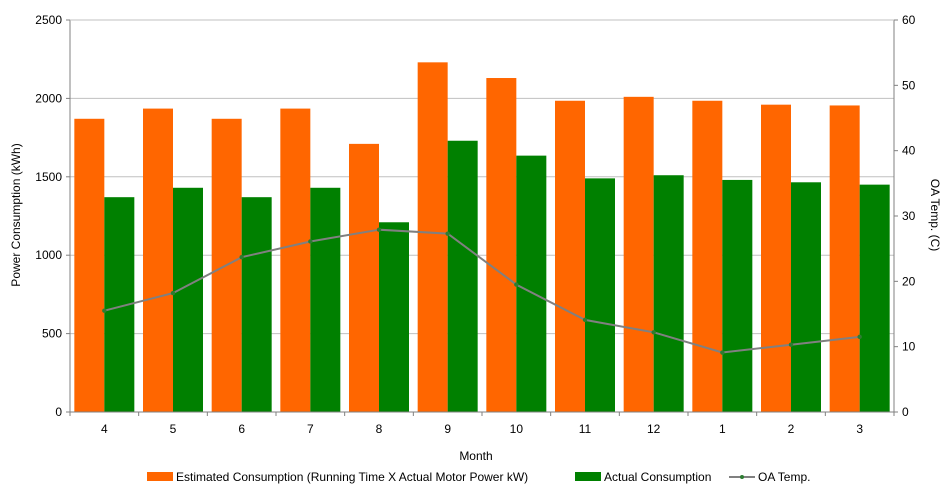 The height and width of the screenshot is (485, 940). I want to click on x-tick-label: 7, so click(310, 429).